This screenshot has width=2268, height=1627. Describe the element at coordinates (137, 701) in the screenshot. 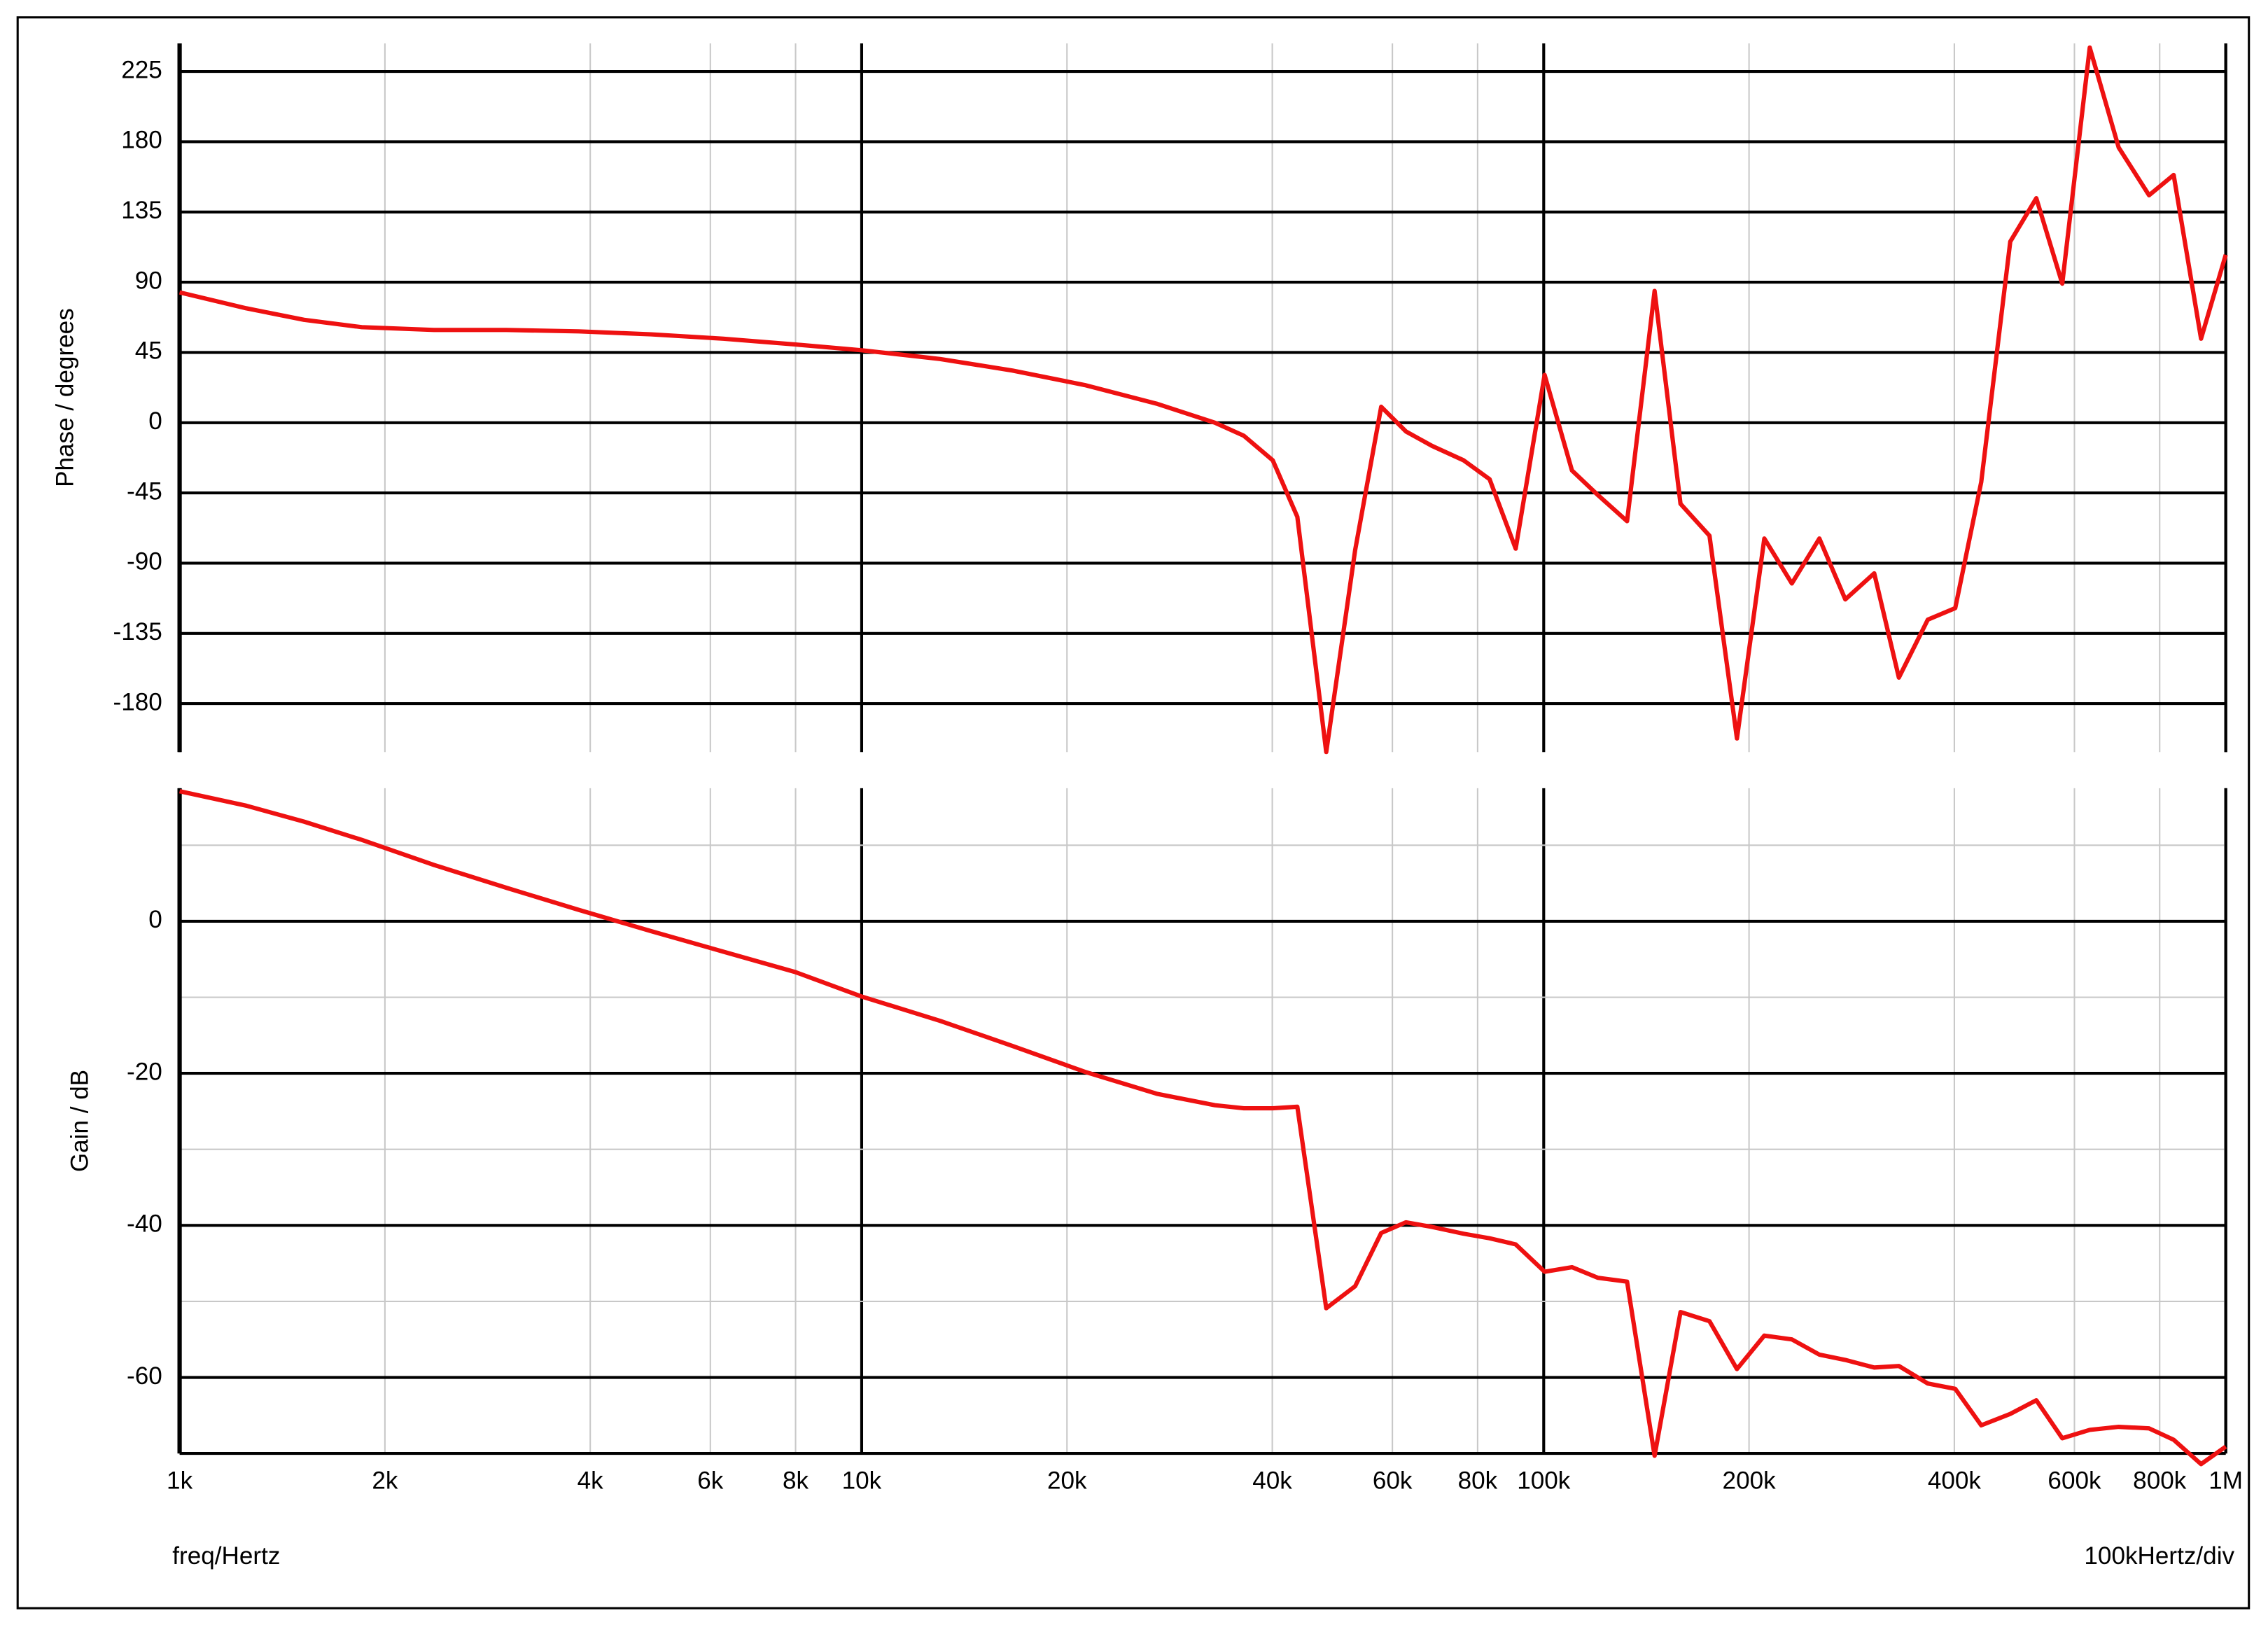

I see `y-tick-label: -180` at that location.